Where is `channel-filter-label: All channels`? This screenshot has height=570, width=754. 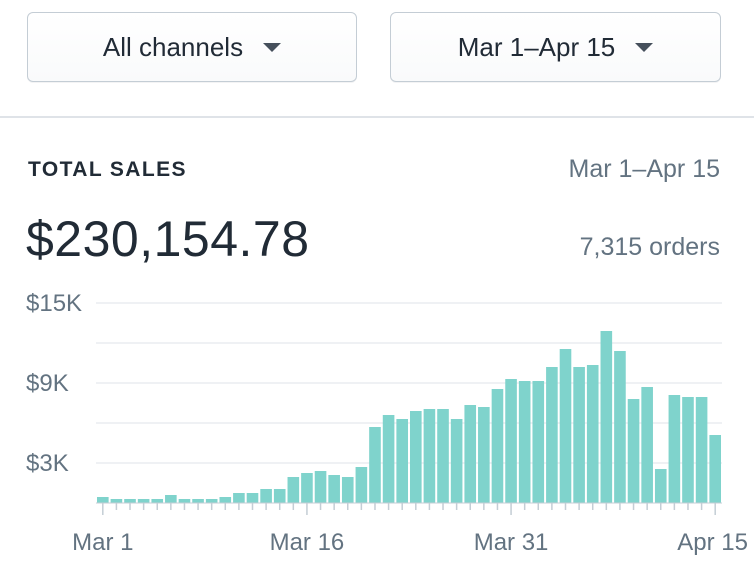
channel-filter-label: All channels is located at coordinates (173, 46).